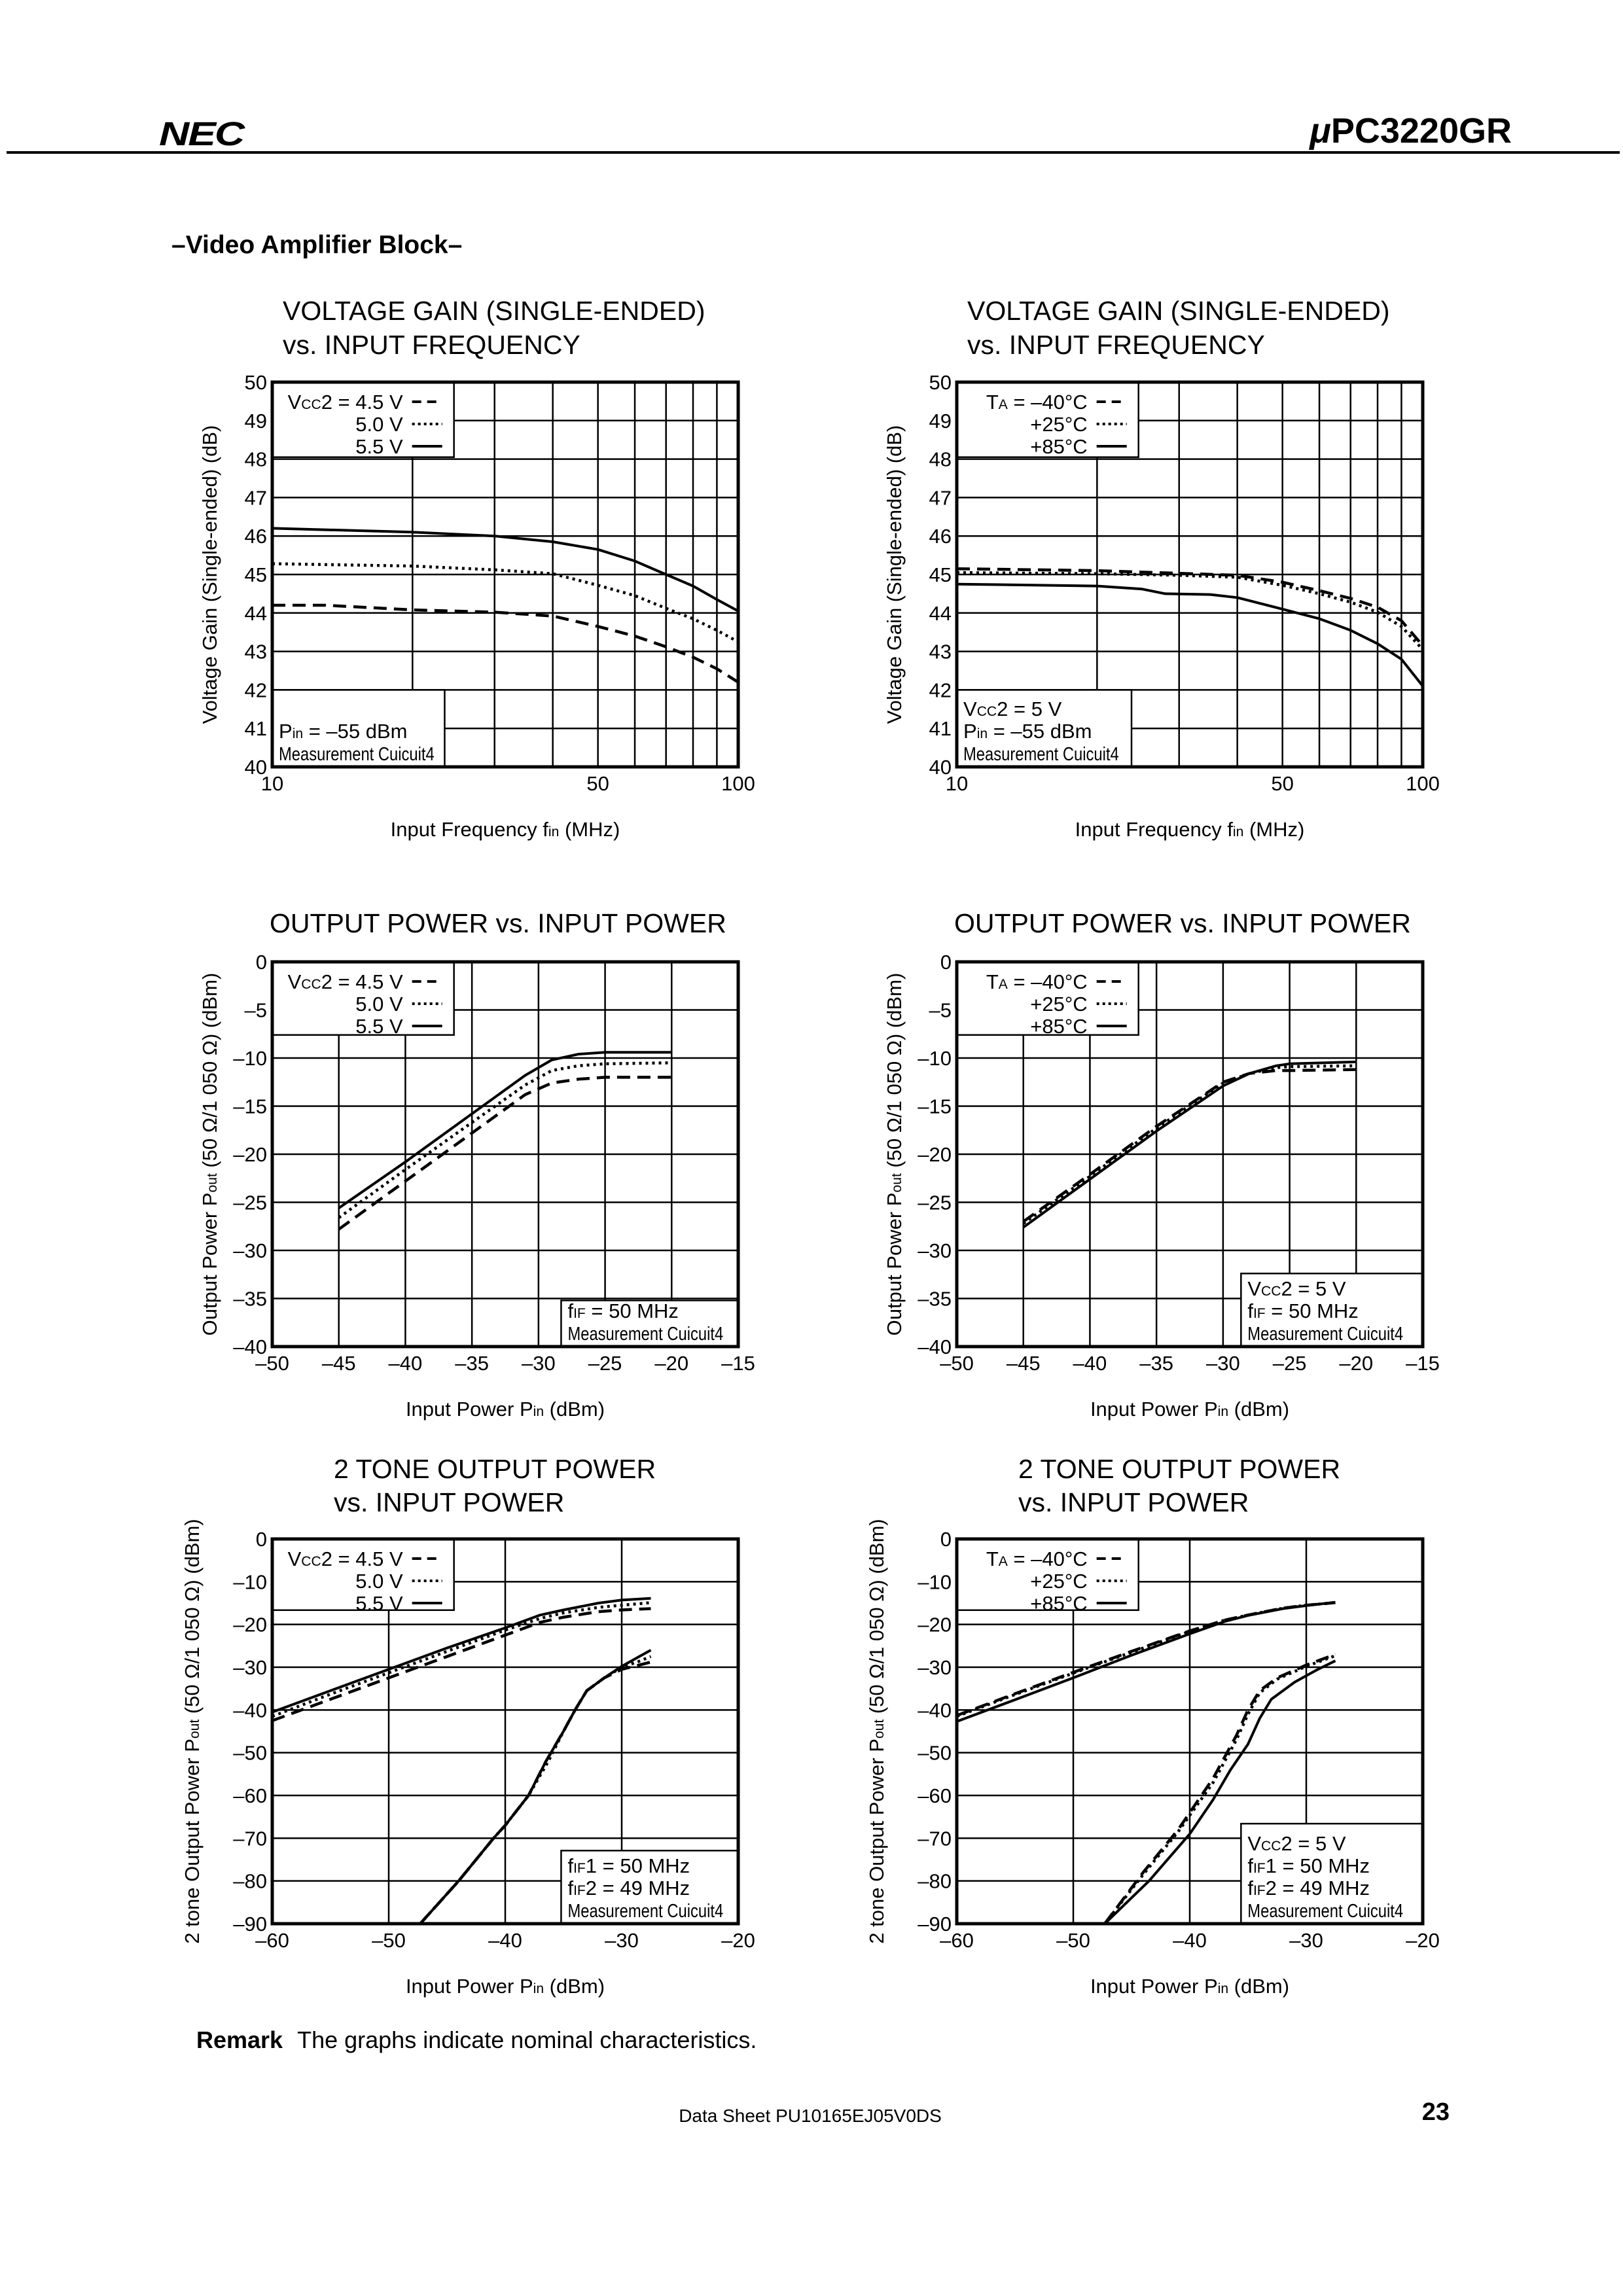 The width and height of the screenshot is (1623, 2296). I want to click on condition-note: VCC2 = 5 V, so click(1296, 1288).